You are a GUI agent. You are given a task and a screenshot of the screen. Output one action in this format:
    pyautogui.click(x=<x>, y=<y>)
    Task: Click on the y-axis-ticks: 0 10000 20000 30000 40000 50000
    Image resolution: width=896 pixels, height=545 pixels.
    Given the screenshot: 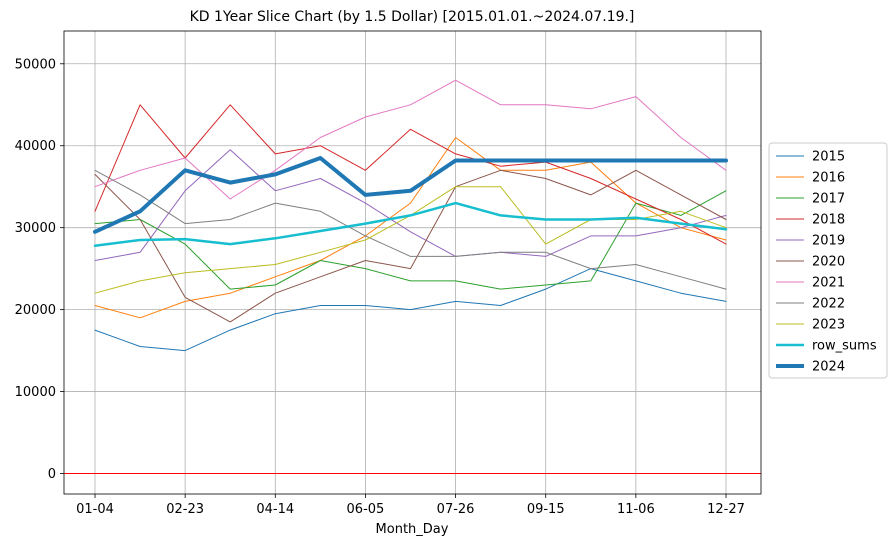 What is the action you would take?
    pyautogui.click(x=39, y=269)
    